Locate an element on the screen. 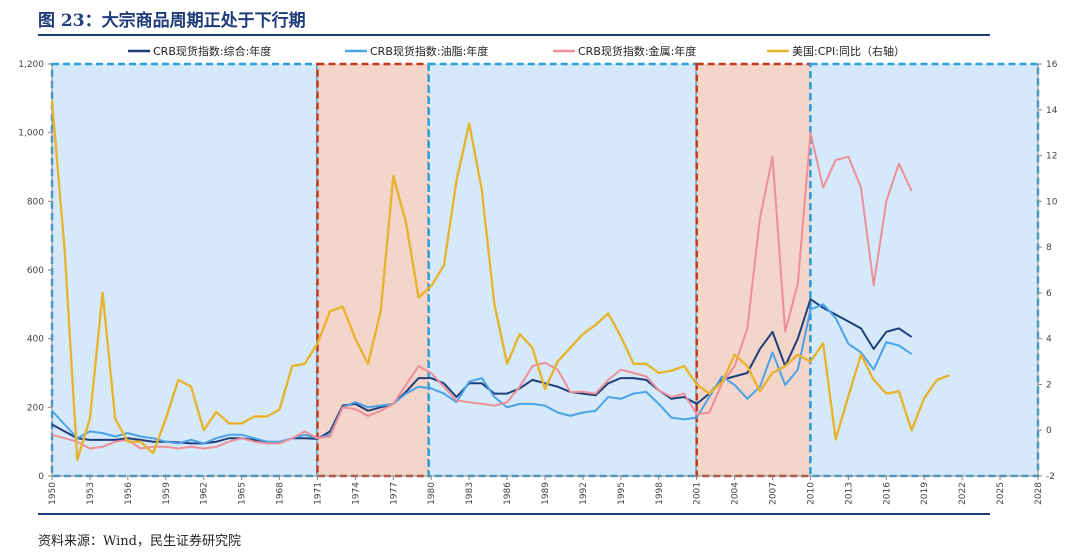  x-tick-label: 1980 is located at coordinates (432, 493).